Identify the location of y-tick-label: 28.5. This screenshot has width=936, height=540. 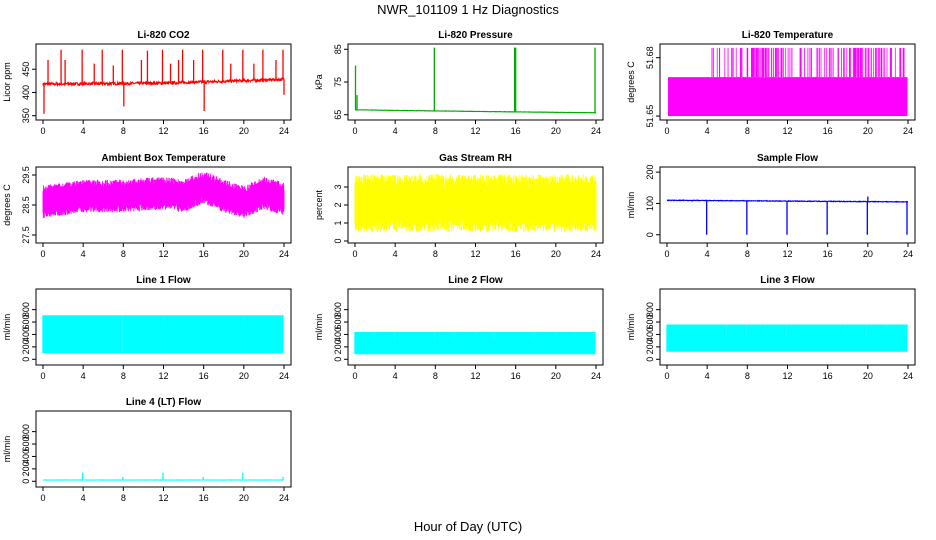
(26, 205).